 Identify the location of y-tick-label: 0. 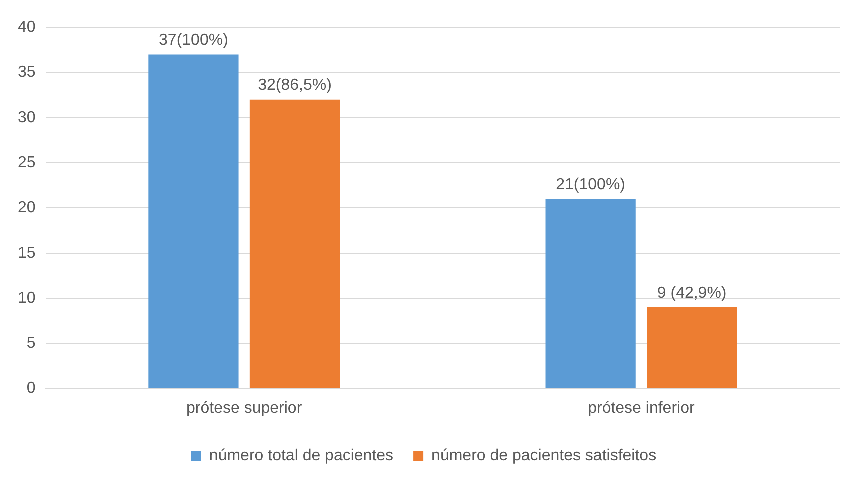
(31, 389).